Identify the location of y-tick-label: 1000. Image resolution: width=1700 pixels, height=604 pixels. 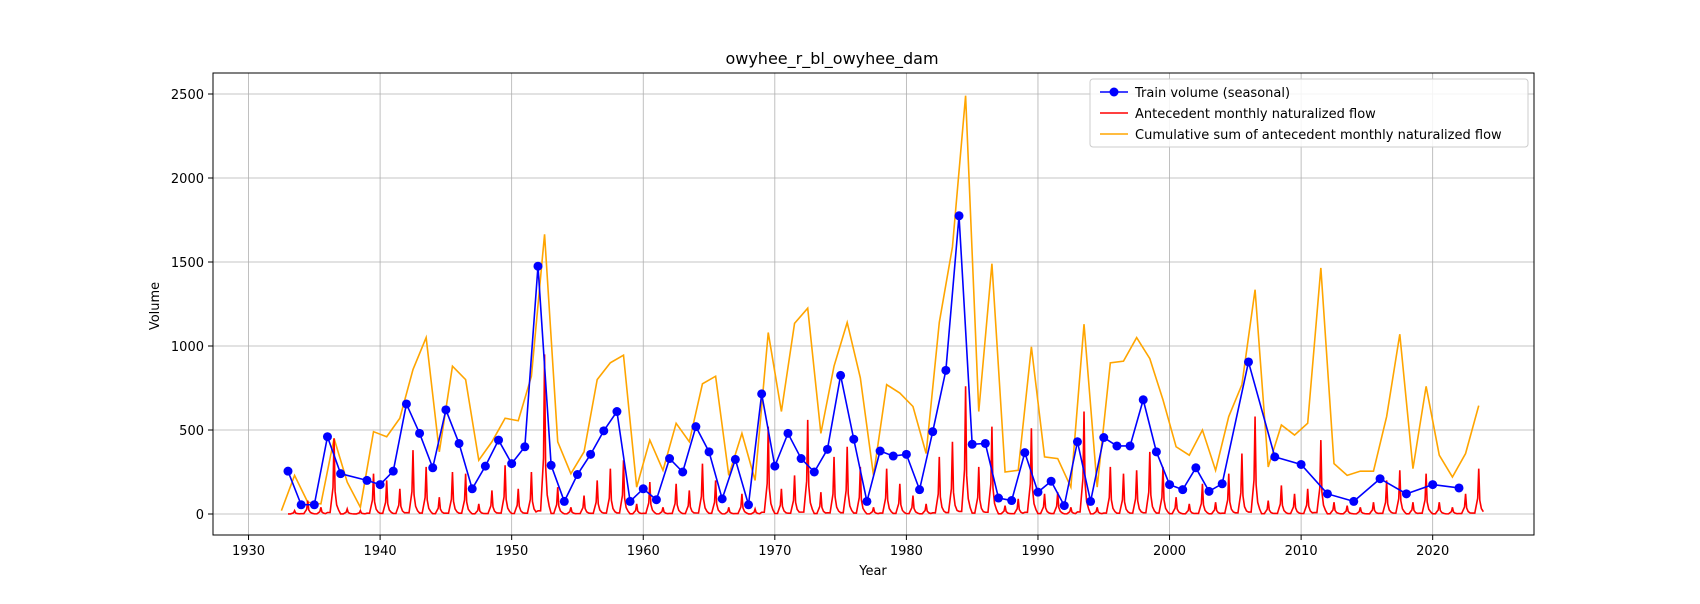
(187, 347).